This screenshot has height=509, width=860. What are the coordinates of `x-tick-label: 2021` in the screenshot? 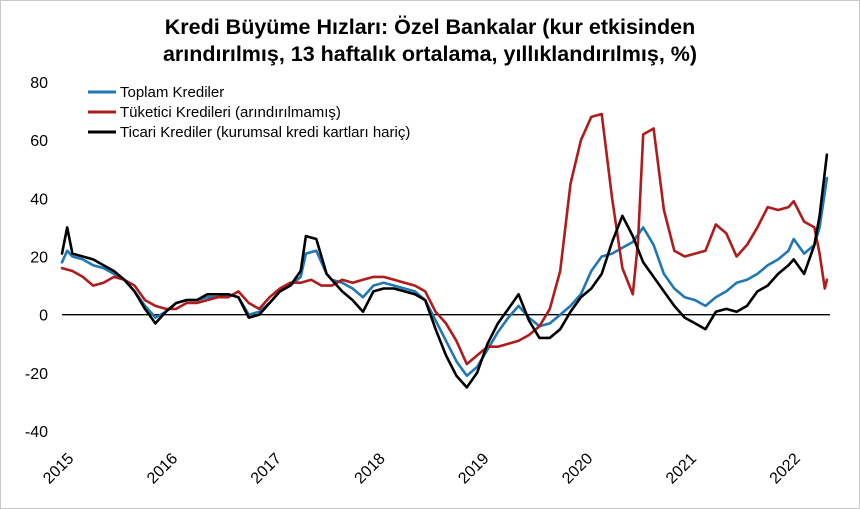 It's located at (681, 468).